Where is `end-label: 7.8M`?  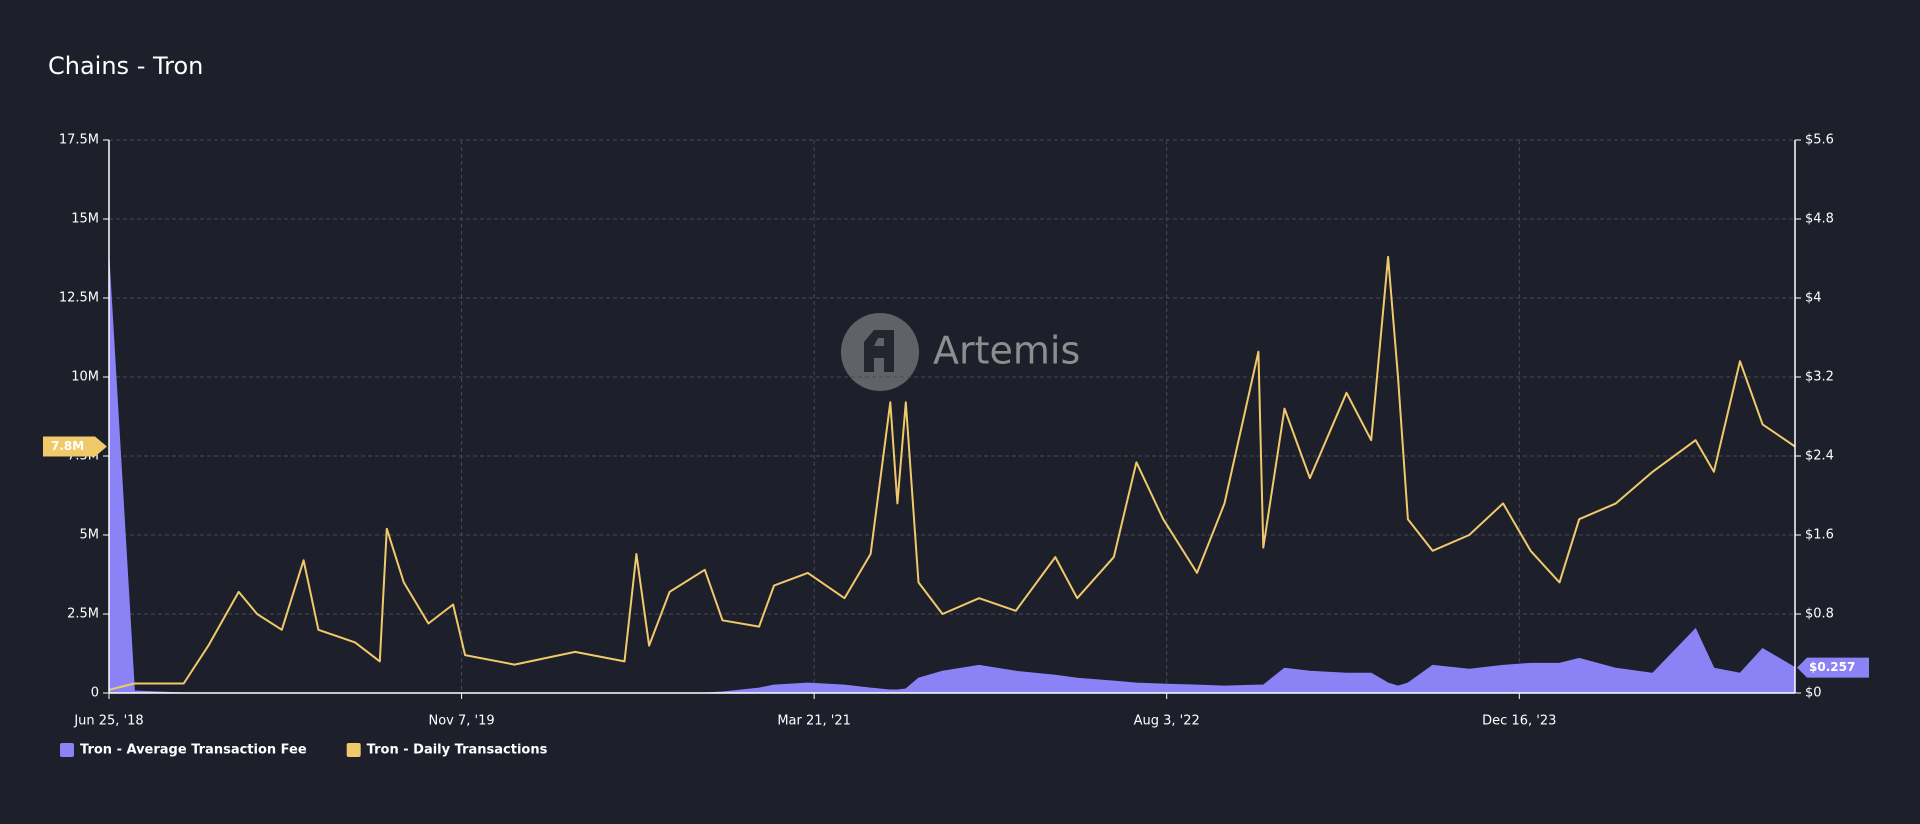 end-label: 7.8M is located at coordinates (67, 446).